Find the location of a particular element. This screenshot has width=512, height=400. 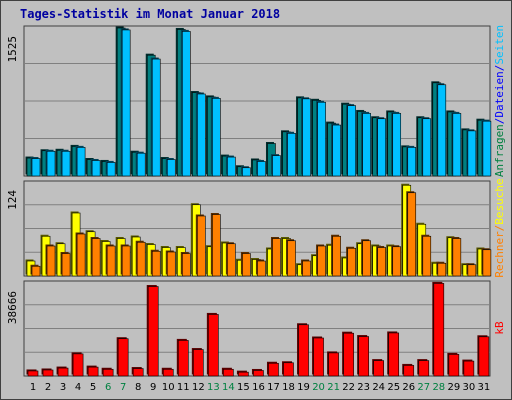

series-label: kB is located at coordinates (499, 328).